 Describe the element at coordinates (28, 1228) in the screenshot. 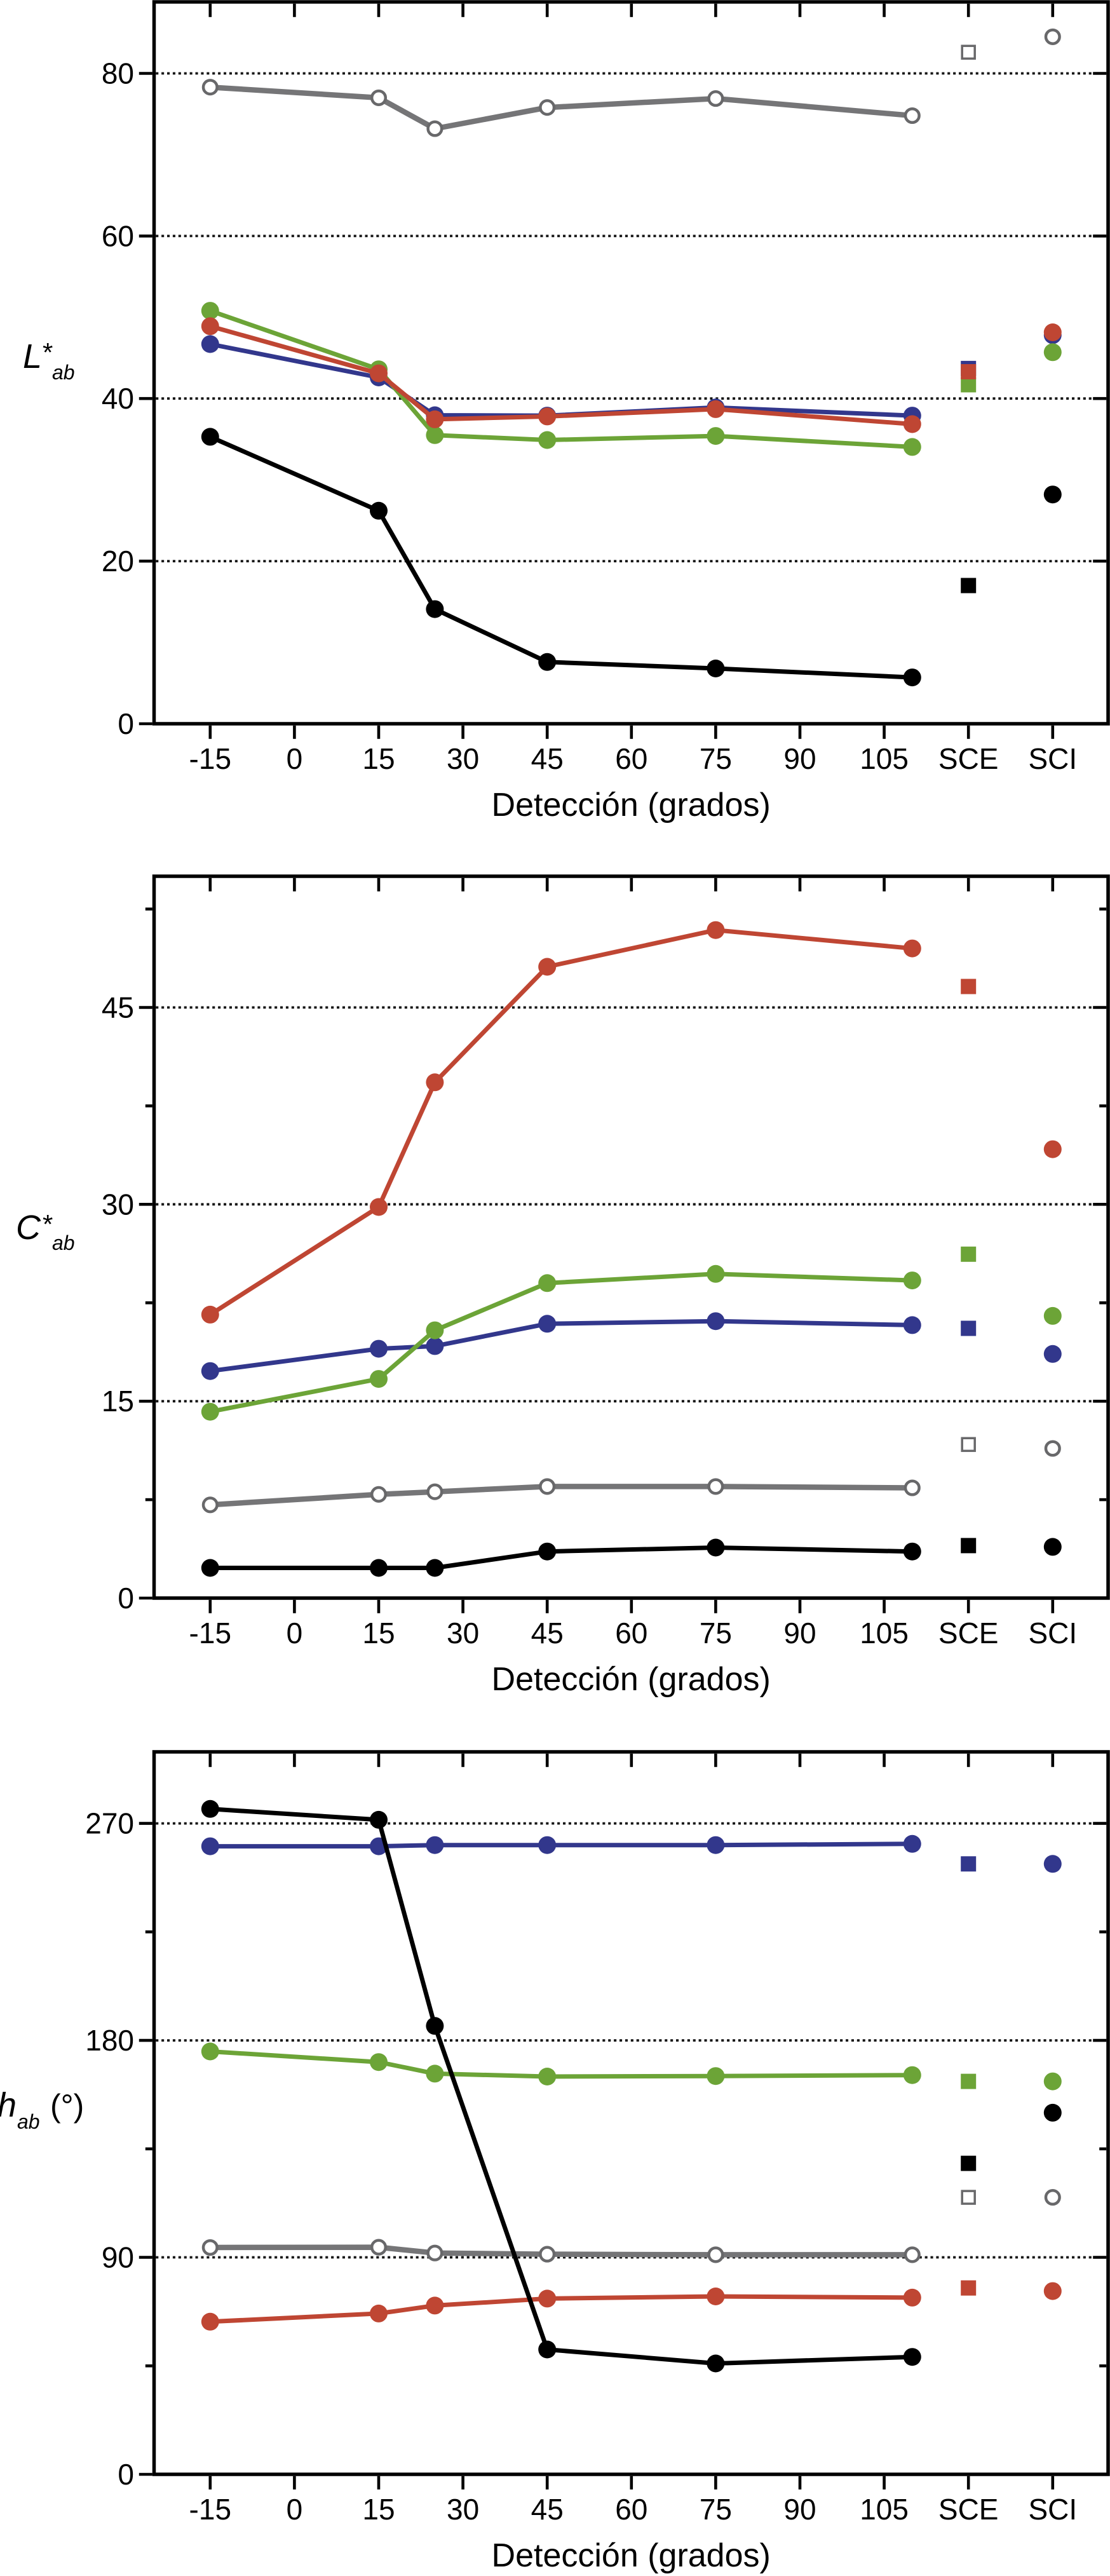

I see `svg-text: C` at that location.